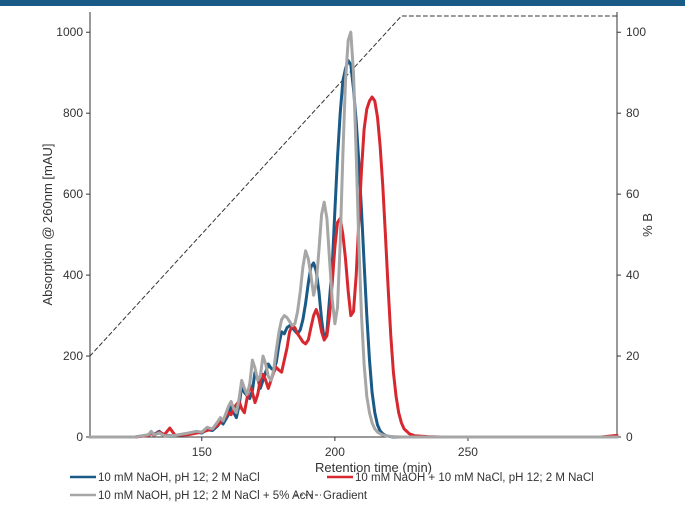 This screenshot has width=685, height=512. I want to click on x-tick-label: 150, so click(202, 452).